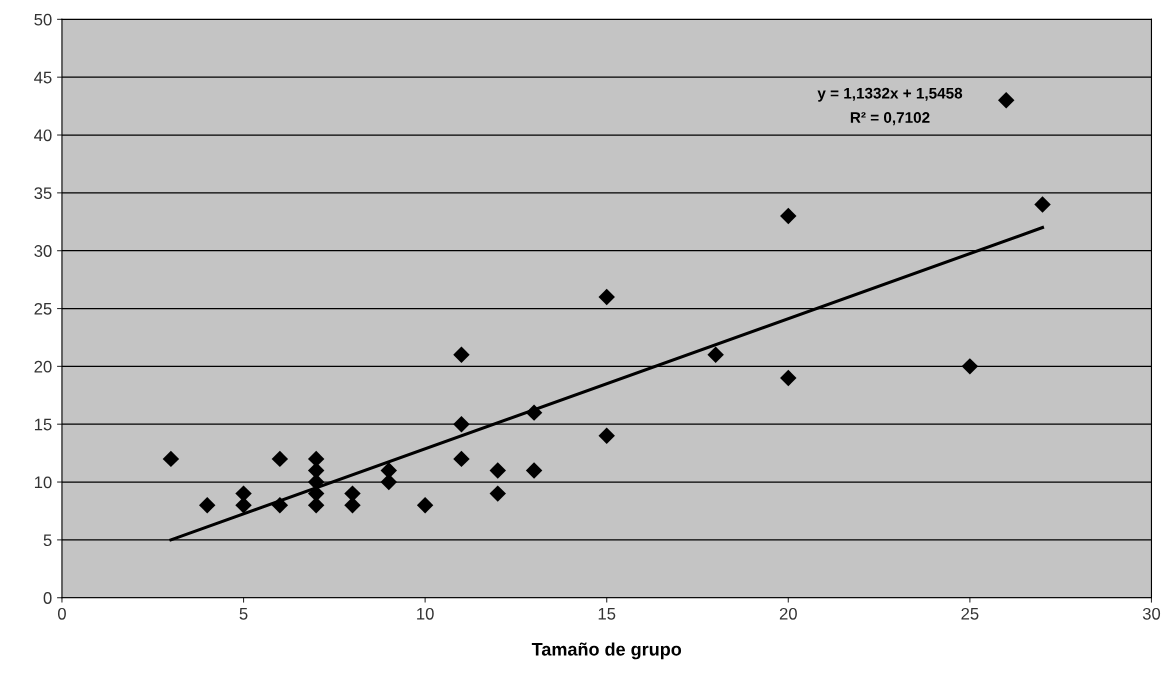  I want to click on y-tick-label: 45, so click(43, 77).